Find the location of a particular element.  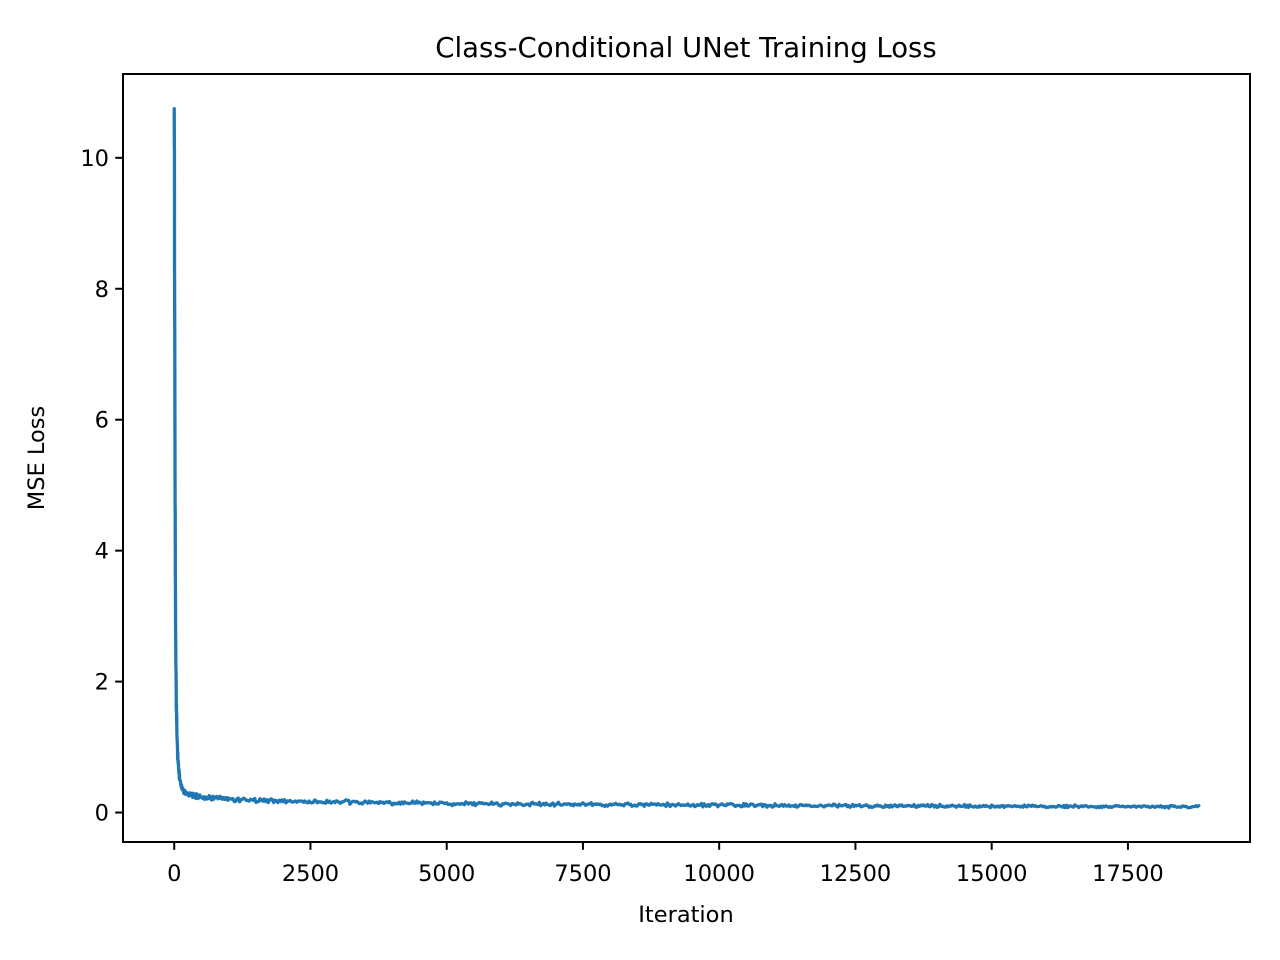

x-tick-label: 15000 is located at coordinates (992, 874).